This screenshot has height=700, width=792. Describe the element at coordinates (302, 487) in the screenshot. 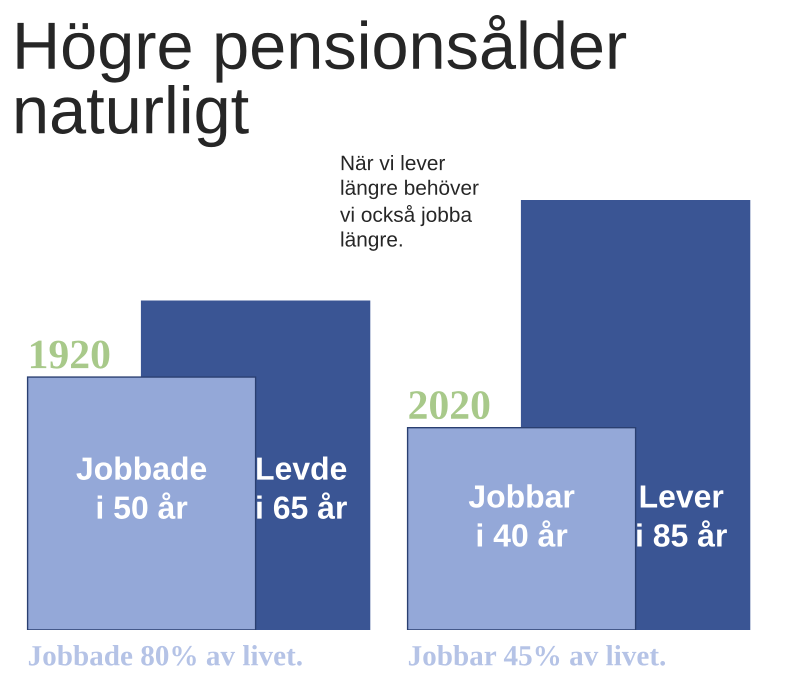

I see `data-label: Levde i 65 år` at that location.